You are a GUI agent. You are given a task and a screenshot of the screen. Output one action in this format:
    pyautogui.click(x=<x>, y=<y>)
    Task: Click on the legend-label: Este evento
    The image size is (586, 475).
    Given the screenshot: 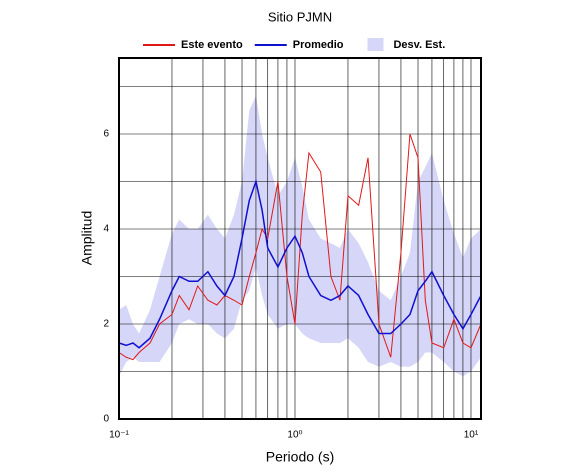 What is the action you would take?
    pyautogui.click(x=212, y=45)
    